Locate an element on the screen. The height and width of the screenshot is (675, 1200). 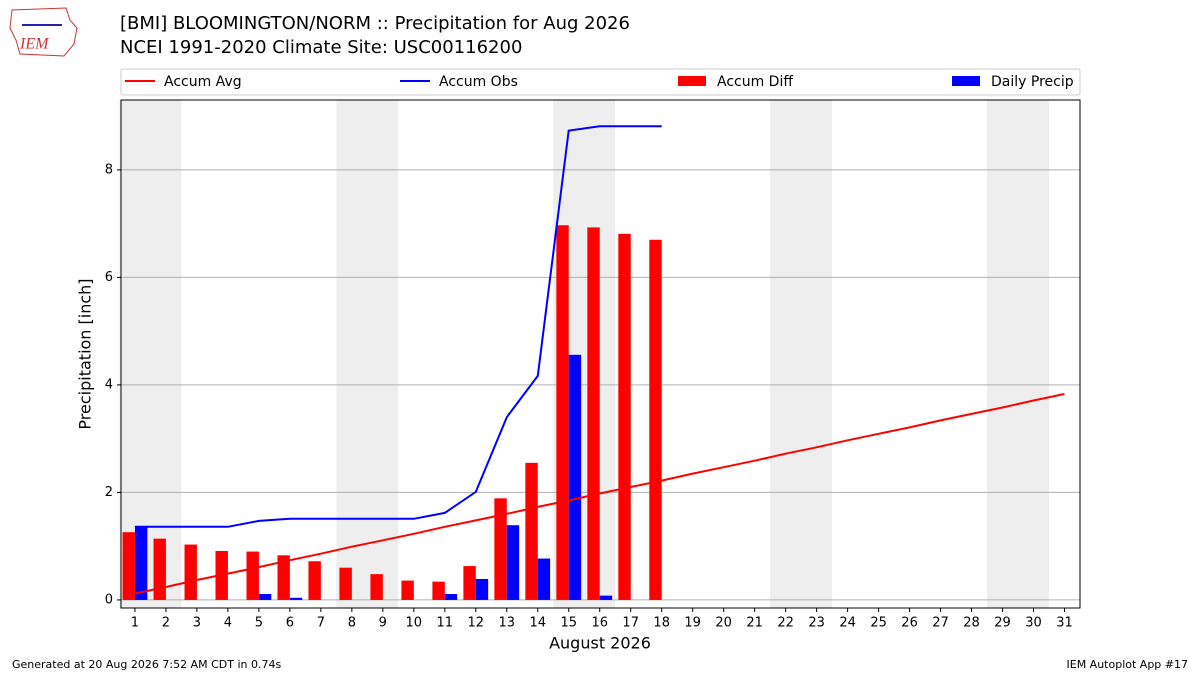
x-tick-label: 10 is located at coordinates (414, 623).